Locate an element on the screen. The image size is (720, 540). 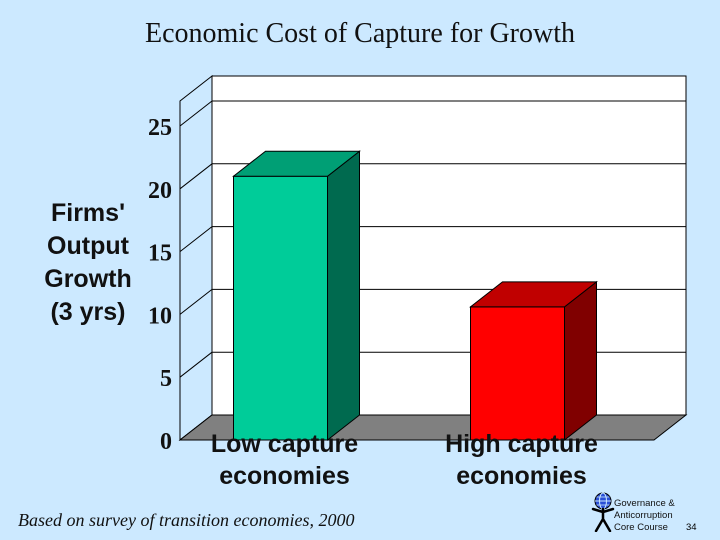
brand-line: Core Course is located at coordinates (641, 527).